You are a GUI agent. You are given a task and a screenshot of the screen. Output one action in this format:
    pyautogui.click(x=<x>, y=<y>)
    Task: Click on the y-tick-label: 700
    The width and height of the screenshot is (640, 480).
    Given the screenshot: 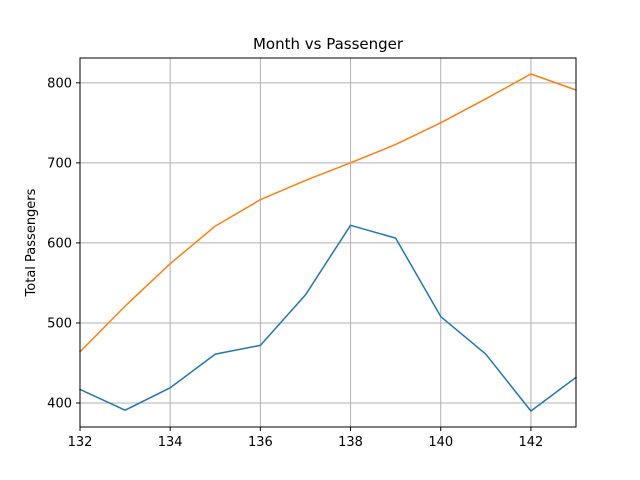 What is the action you would take?
    pyautogui.click(x=59, y=163)
    